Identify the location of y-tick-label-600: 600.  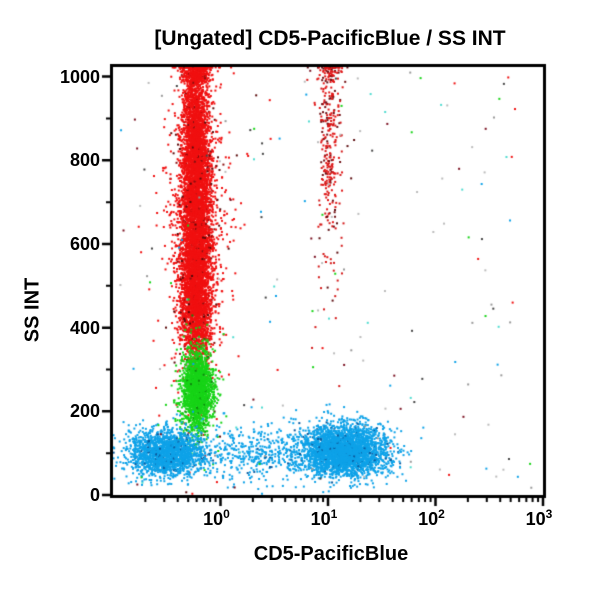
(84, 243).